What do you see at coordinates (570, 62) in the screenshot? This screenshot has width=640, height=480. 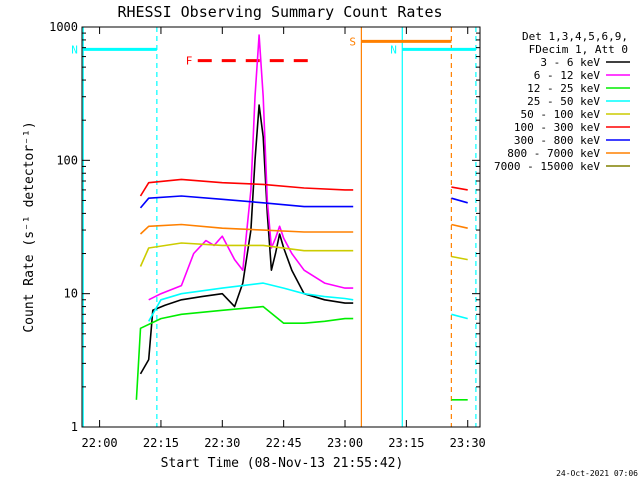 I see `legend-label-0: 3 - 6 keV` at bounding box center [570, 62].